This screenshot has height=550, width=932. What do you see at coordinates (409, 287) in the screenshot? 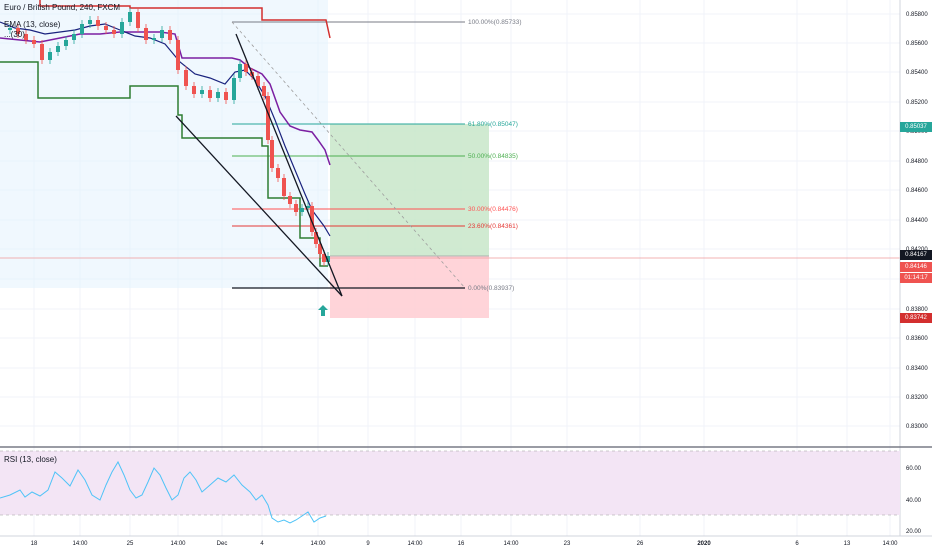
I see `loss-zone` at bounding box center [409, 287].